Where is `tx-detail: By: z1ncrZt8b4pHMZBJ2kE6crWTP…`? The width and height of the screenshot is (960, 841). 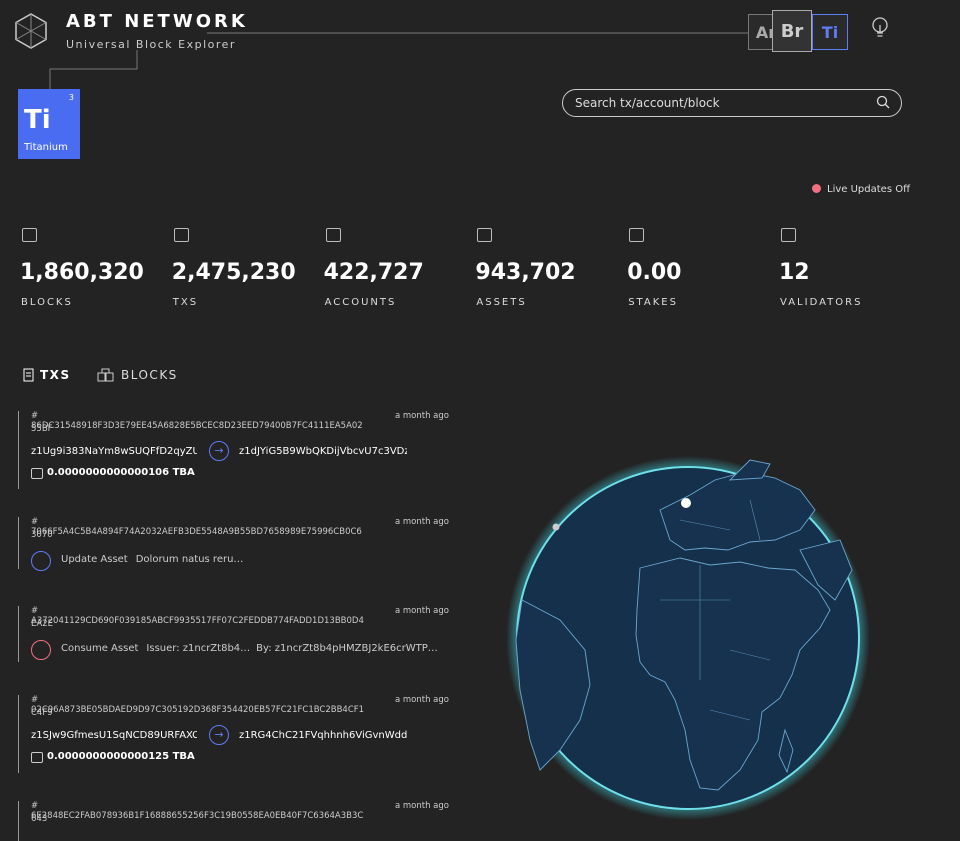
tx-detail: By: z1ncrZt8b4pHMZBJ2kE6crWTP… is located at coordinates (347, 648).